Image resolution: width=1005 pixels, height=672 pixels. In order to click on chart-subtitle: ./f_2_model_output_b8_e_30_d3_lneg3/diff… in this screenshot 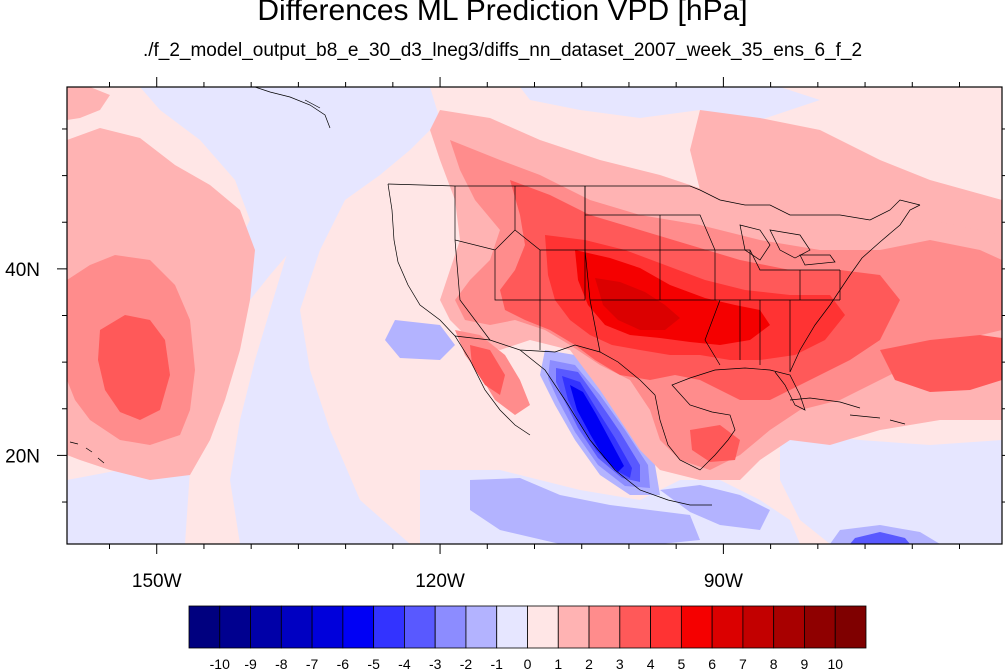, I will do `click(502, 50)`.